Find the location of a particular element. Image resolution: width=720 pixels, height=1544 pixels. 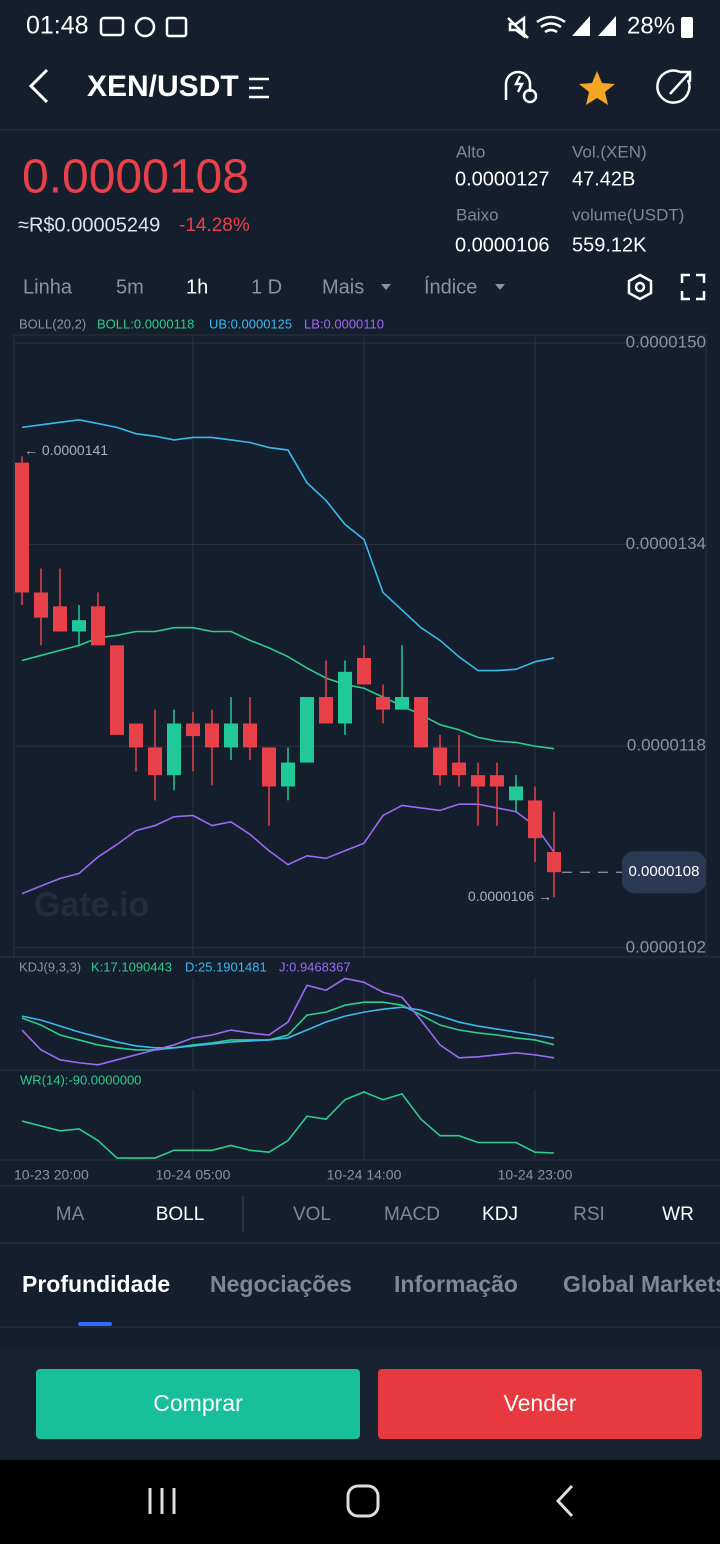

nav-recent is located at coordinates (162, 1501).